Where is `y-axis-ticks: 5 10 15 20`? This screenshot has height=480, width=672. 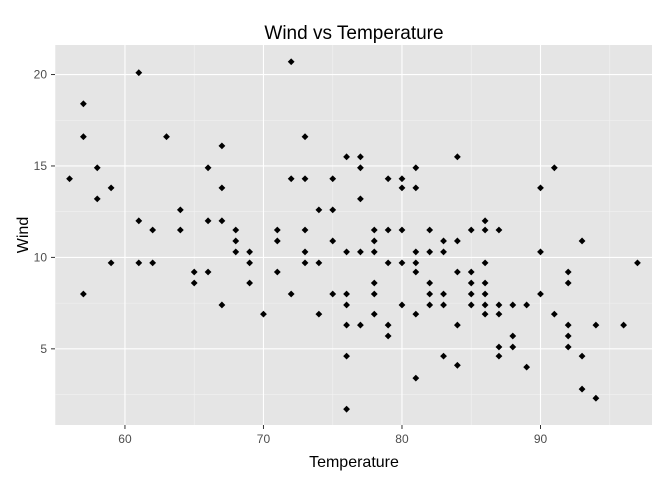 y-axis-ticks: 5 10 15 20 is located at coordinates (44, 212).